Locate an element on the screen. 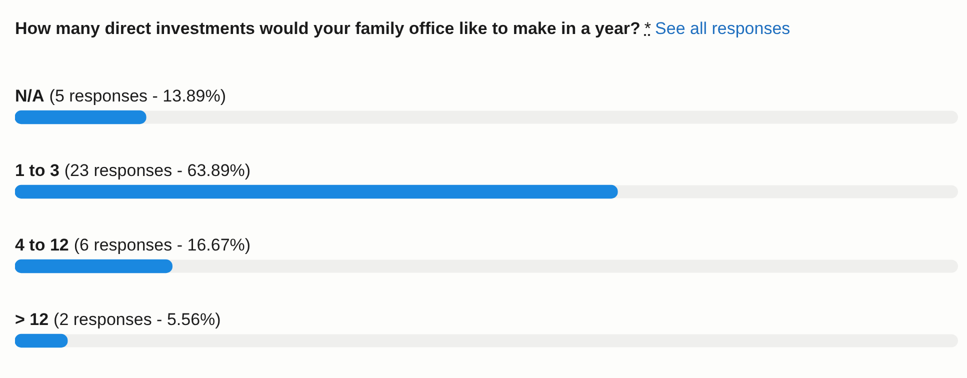 The width and height of the screenshot is (967, 378). y-tick-label: N/A is located at coordinates (29, 96).